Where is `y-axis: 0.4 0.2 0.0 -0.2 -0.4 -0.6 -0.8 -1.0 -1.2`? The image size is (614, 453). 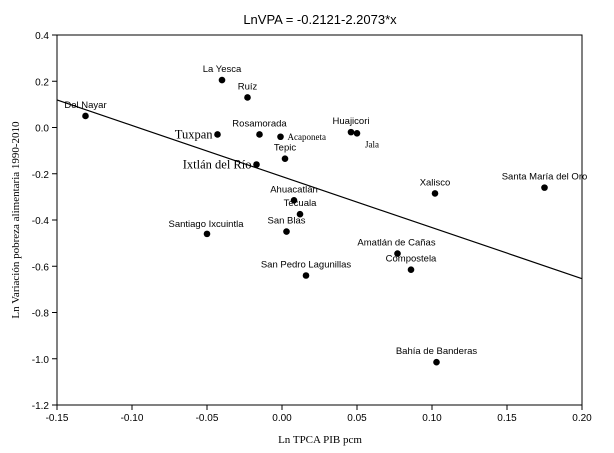
y-axis: 0.4 0.2 0.0 -0.2 -0.4 -0.6 -0.8 -1.0 -1.2 is located at coordinates (44, 221).